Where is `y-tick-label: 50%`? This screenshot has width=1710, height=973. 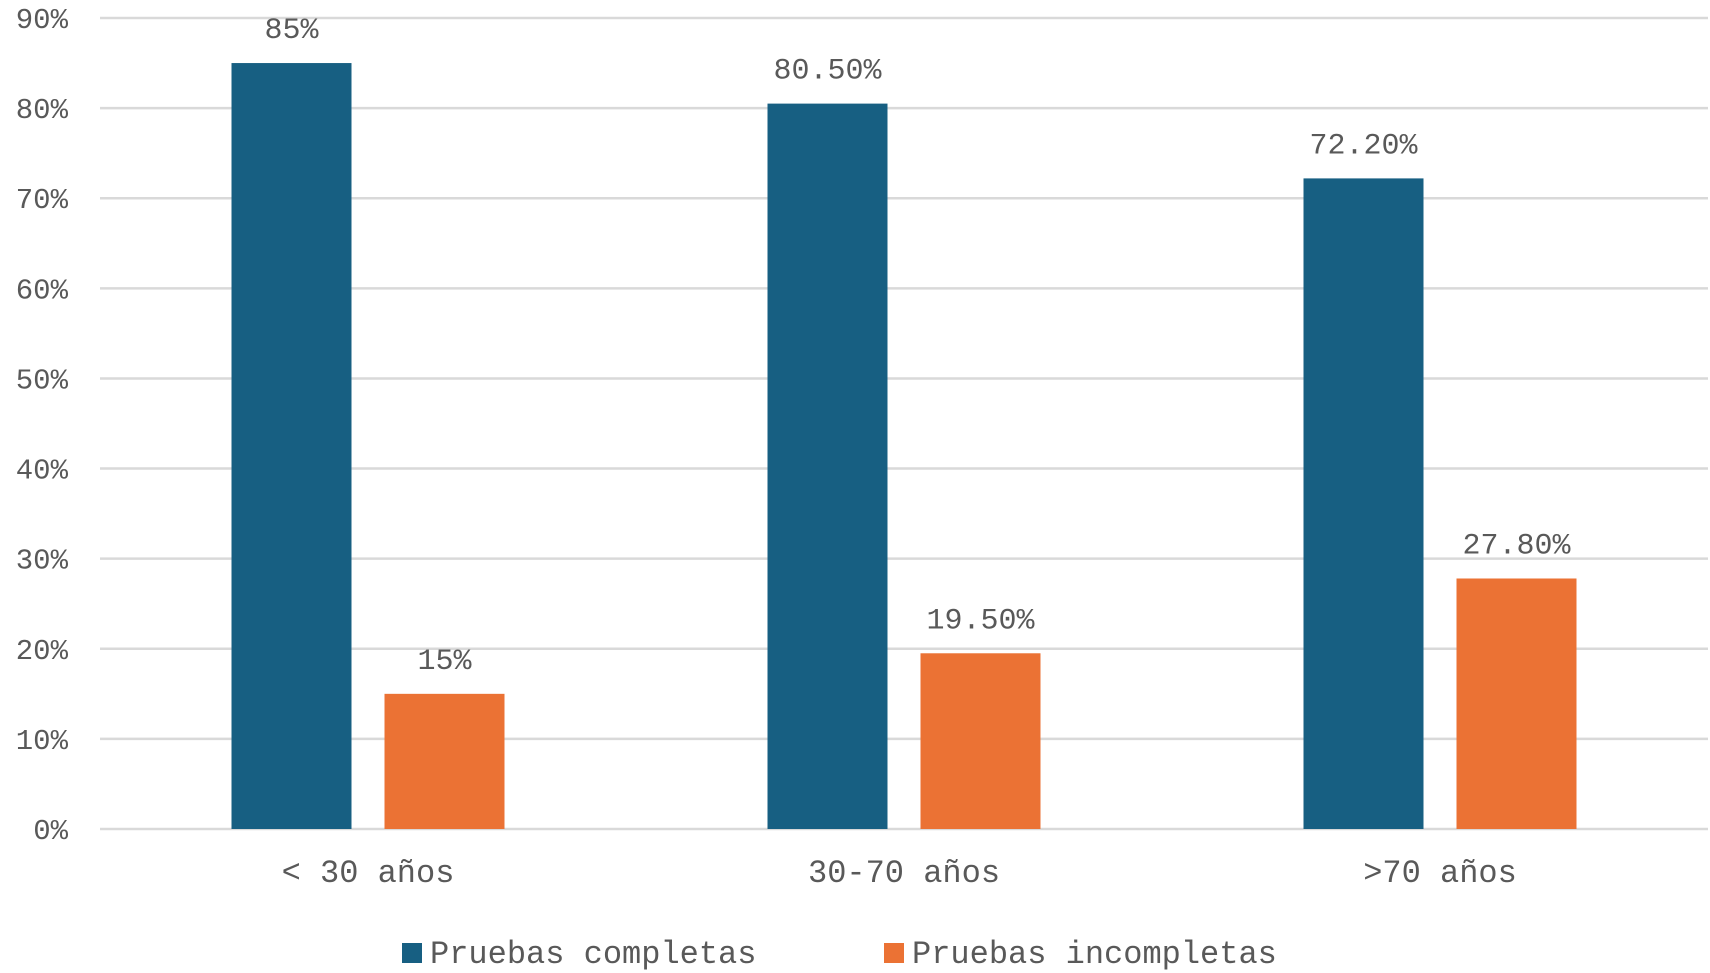
y-tick-label: 50% is located at coordinates (42, 380).